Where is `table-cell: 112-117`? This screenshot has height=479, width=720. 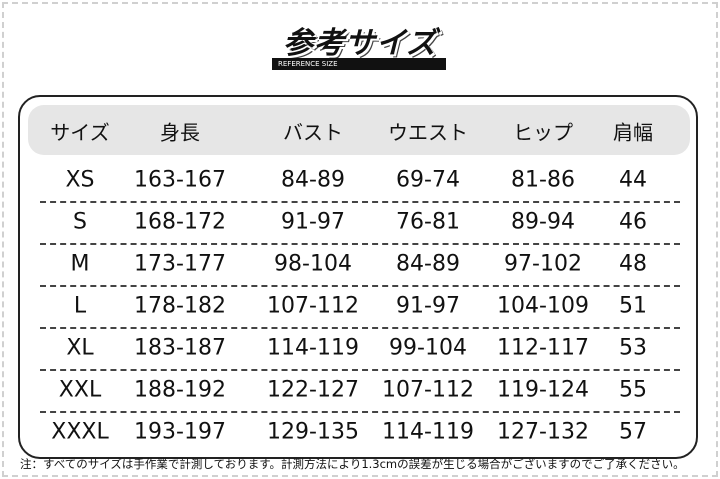 table-cell: 112-117 is located at coordinates (543, 348).